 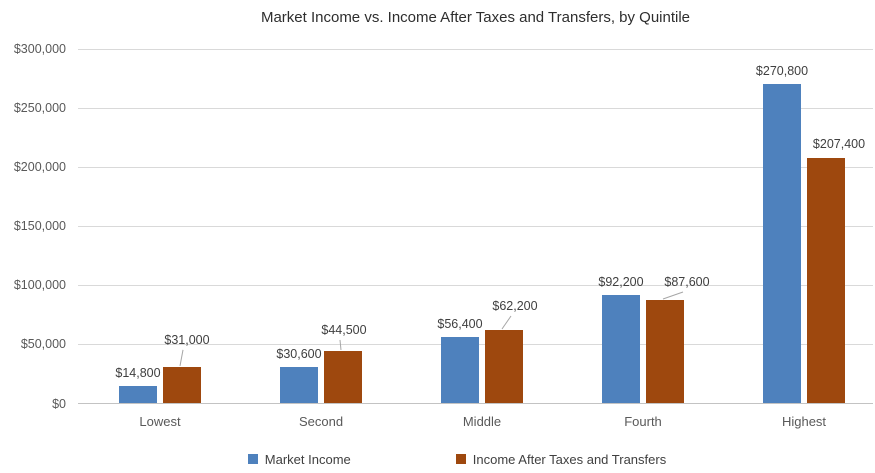 I want to click on x-category-label: Fourth, so click(x=643, y=421).